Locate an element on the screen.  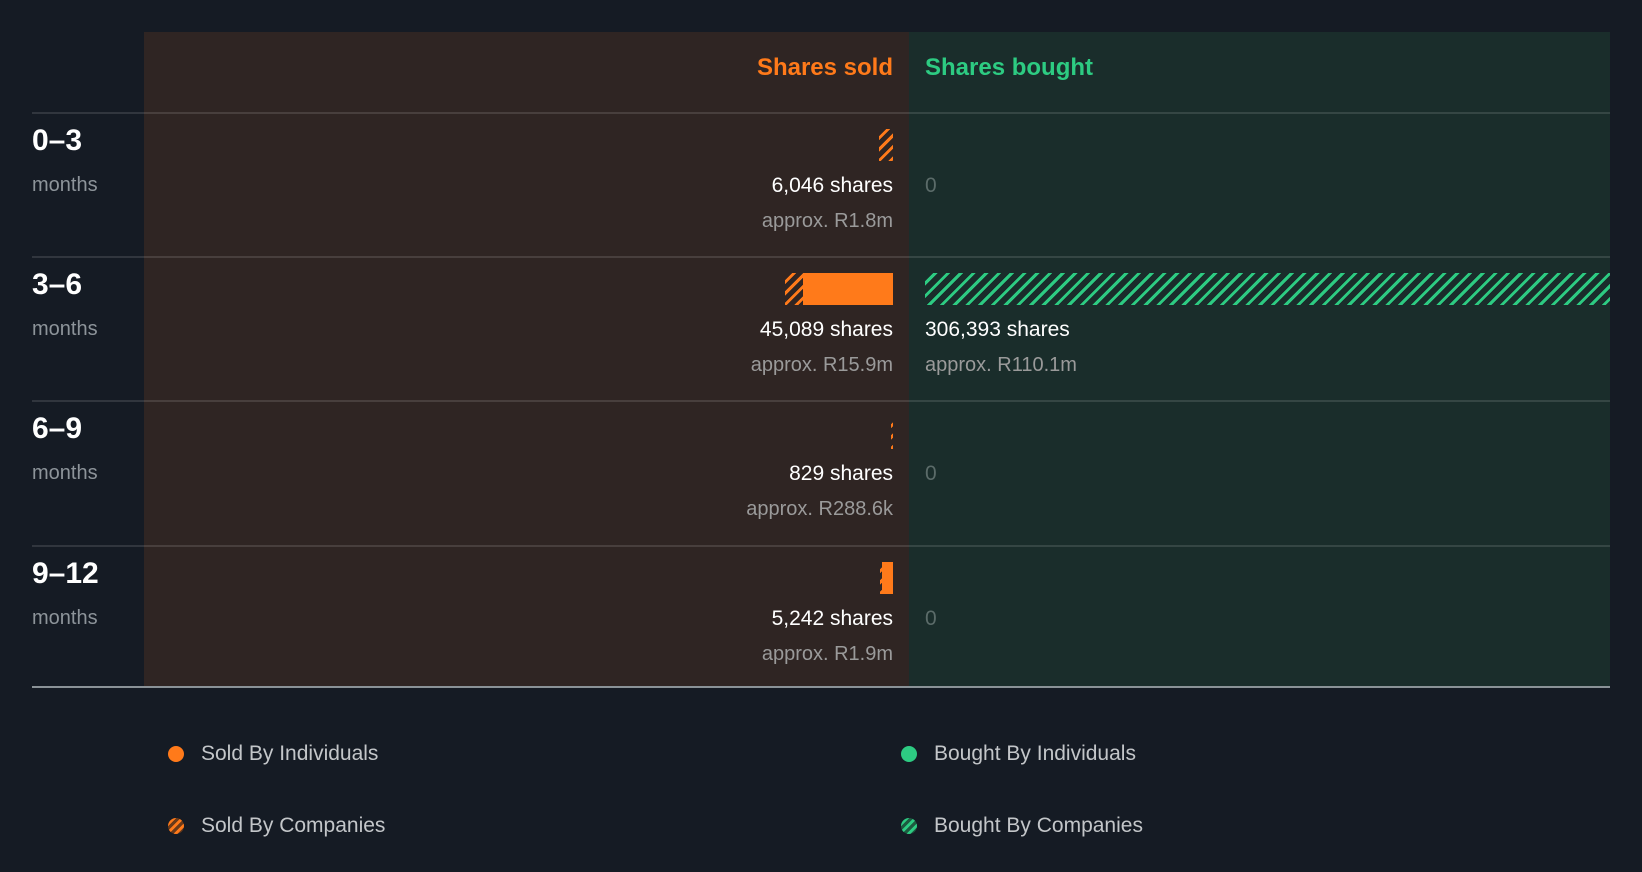
period-label: 9–12 is located at coordinates (65, 573).